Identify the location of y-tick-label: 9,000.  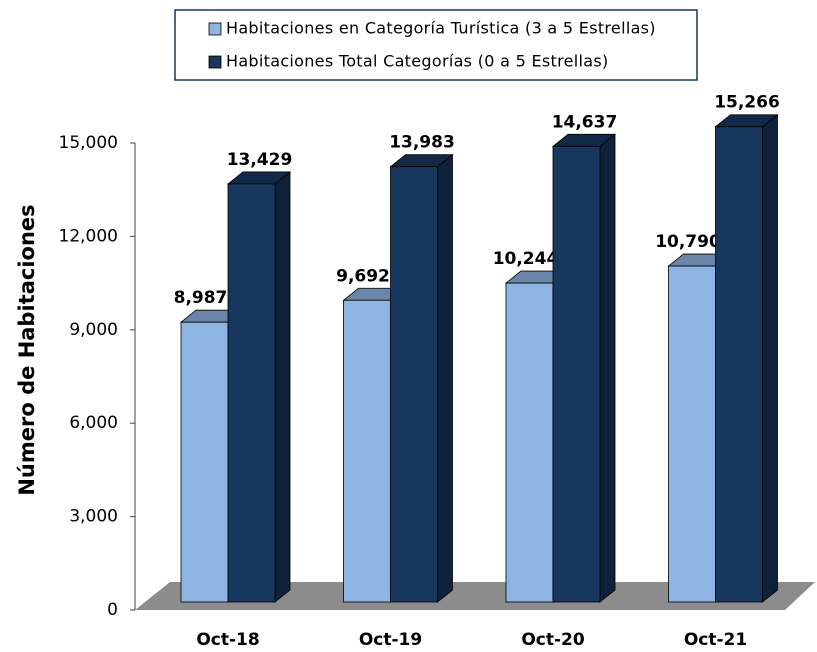
(93, 330).